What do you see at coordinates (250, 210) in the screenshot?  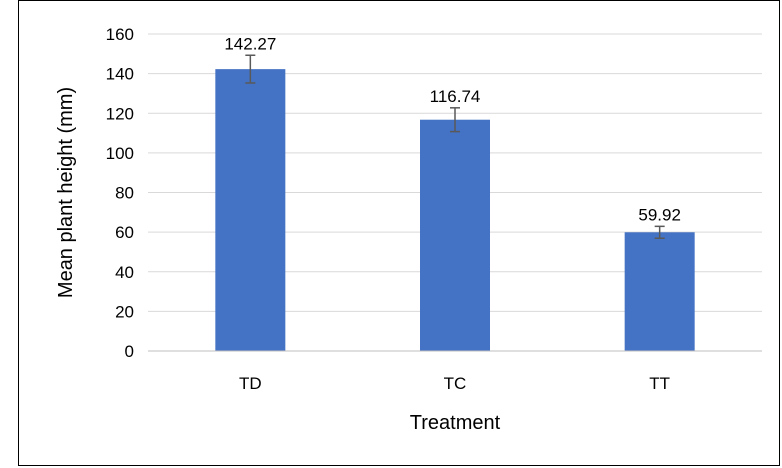 I see `bar-td` at bounding box center [250, 210].